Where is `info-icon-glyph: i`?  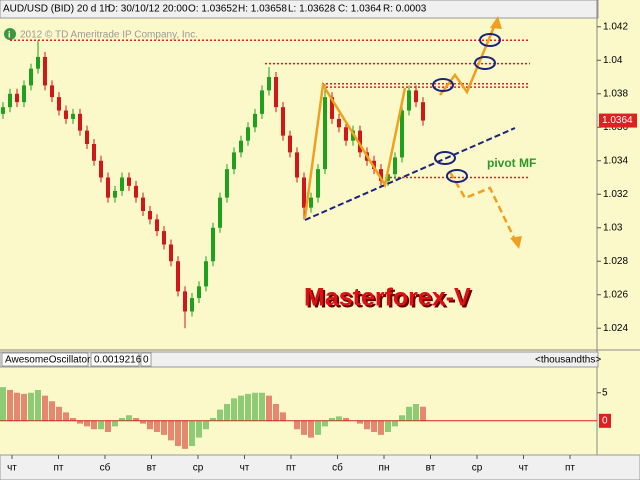 info-icon-glyph: i is located at coordinates (9, 34).